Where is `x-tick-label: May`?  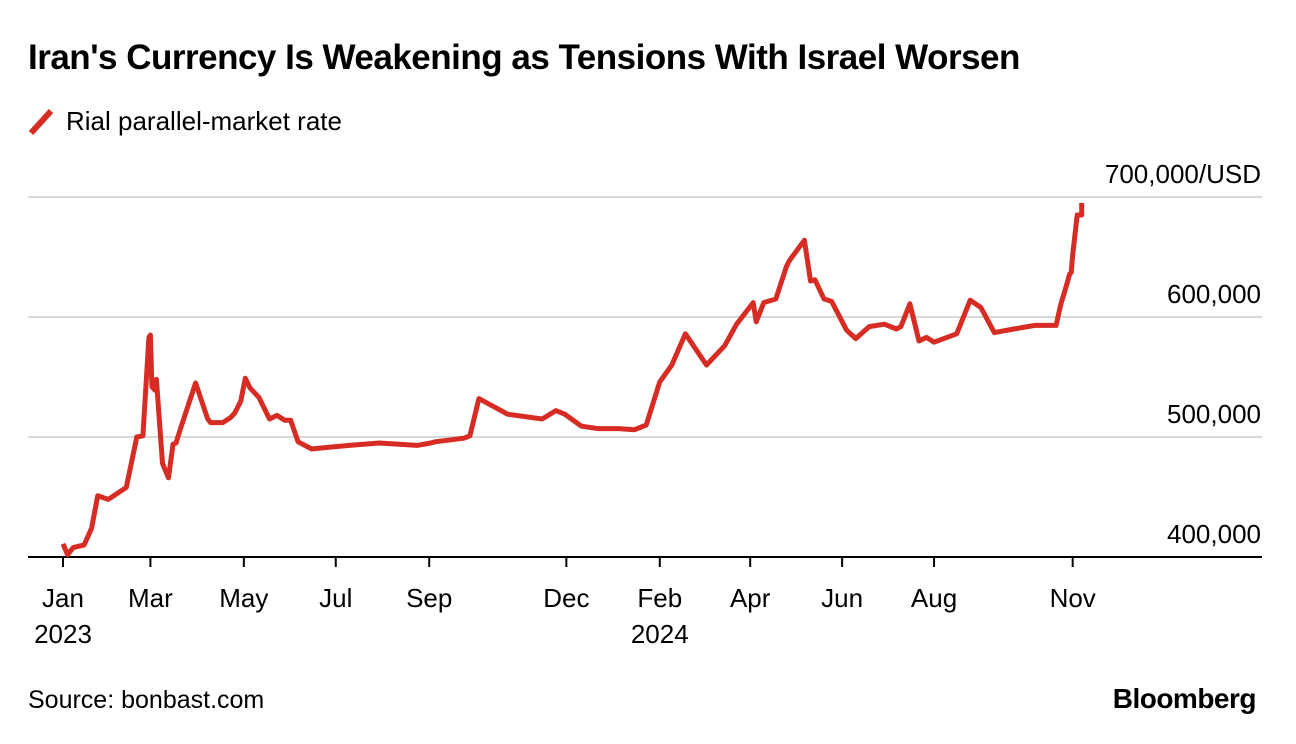
x-tick-label: May is located at coordinates (243, 598).